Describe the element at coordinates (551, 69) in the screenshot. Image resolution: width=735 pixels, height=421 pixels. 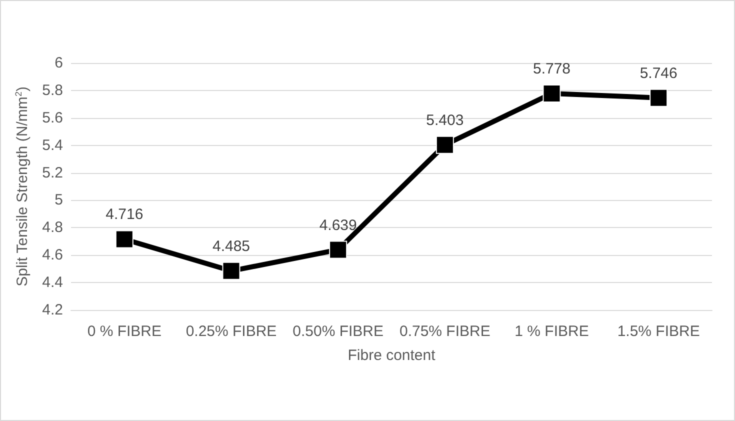
I see `data-label: 5.778` at that location.